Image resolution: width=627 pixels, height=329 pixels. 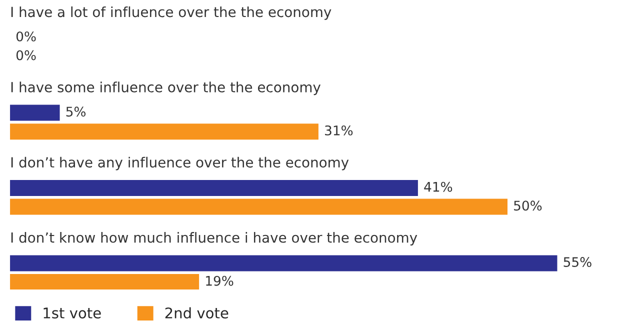 What do you see at coordinates (166, 89) in the screenshot?
I see `y-tick-label: I have some influence over the the economy` at bounding box center [166, 89].